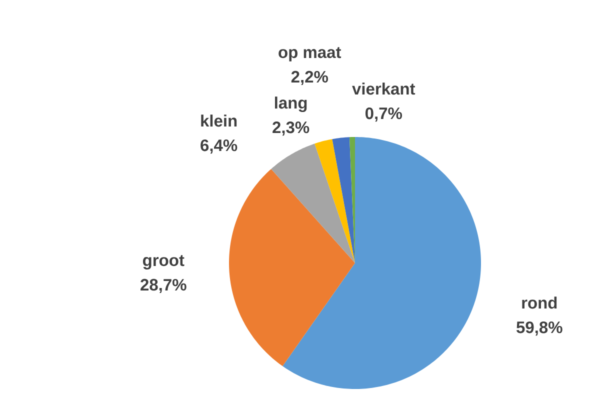 The width and height of the screenshot is (605, 414). I want to click on slice-label: lang, so click(291, 104).